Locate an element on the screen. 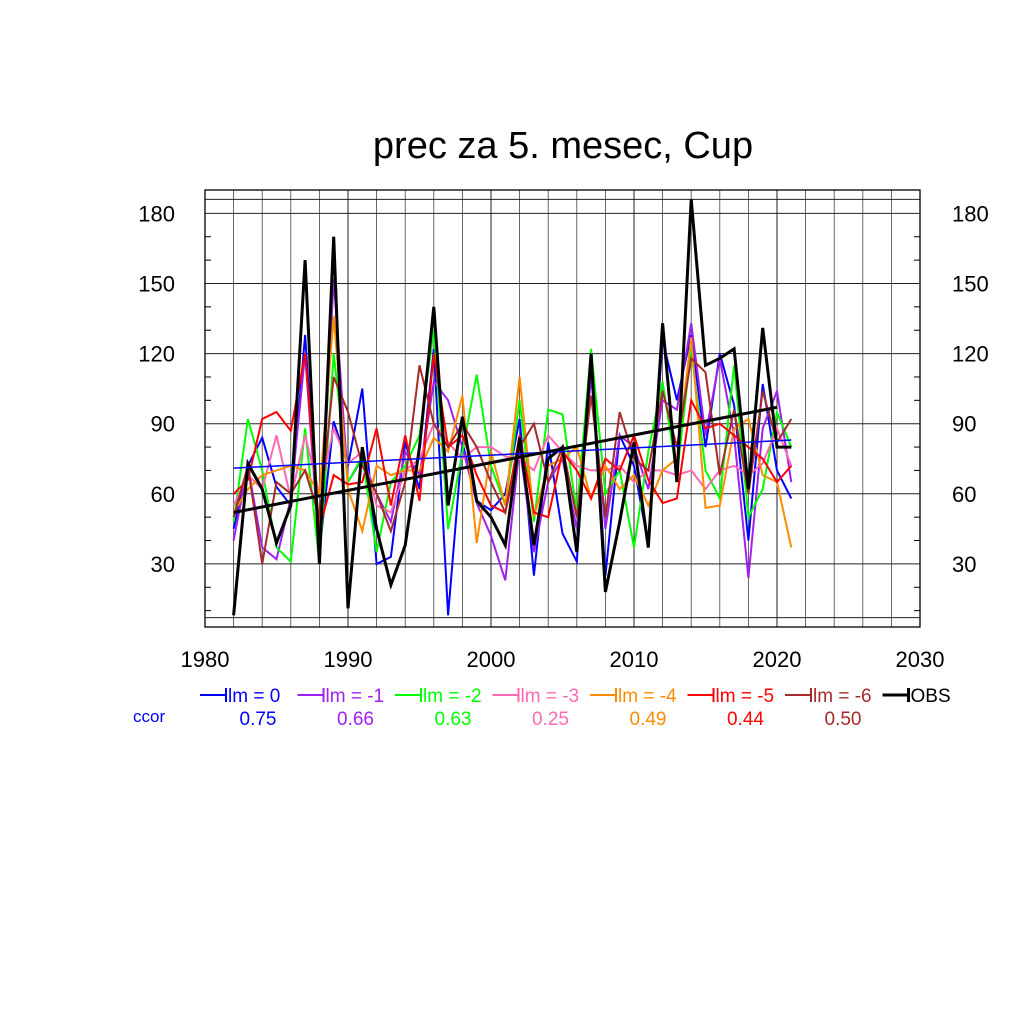  y-tick-label-right: 180 is located at coordinates (970, 213).